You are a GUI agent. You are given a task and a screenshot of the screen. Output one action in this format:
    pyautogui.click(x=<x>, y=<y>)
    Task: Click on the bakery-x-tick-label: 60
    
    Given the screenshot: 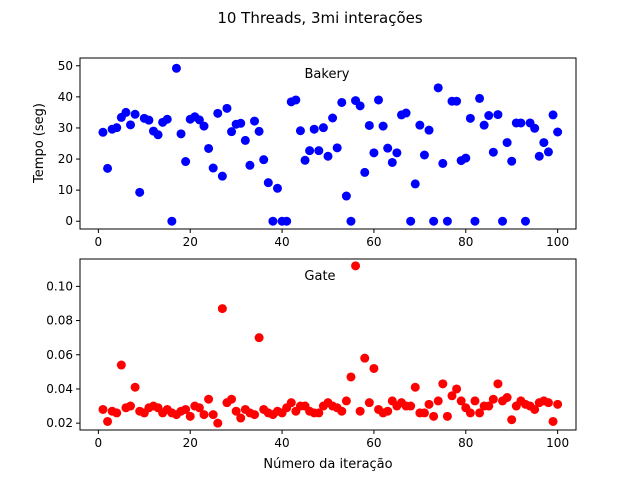 What is the action you would take?
    pyautogui.click(x=373, y=242)
    